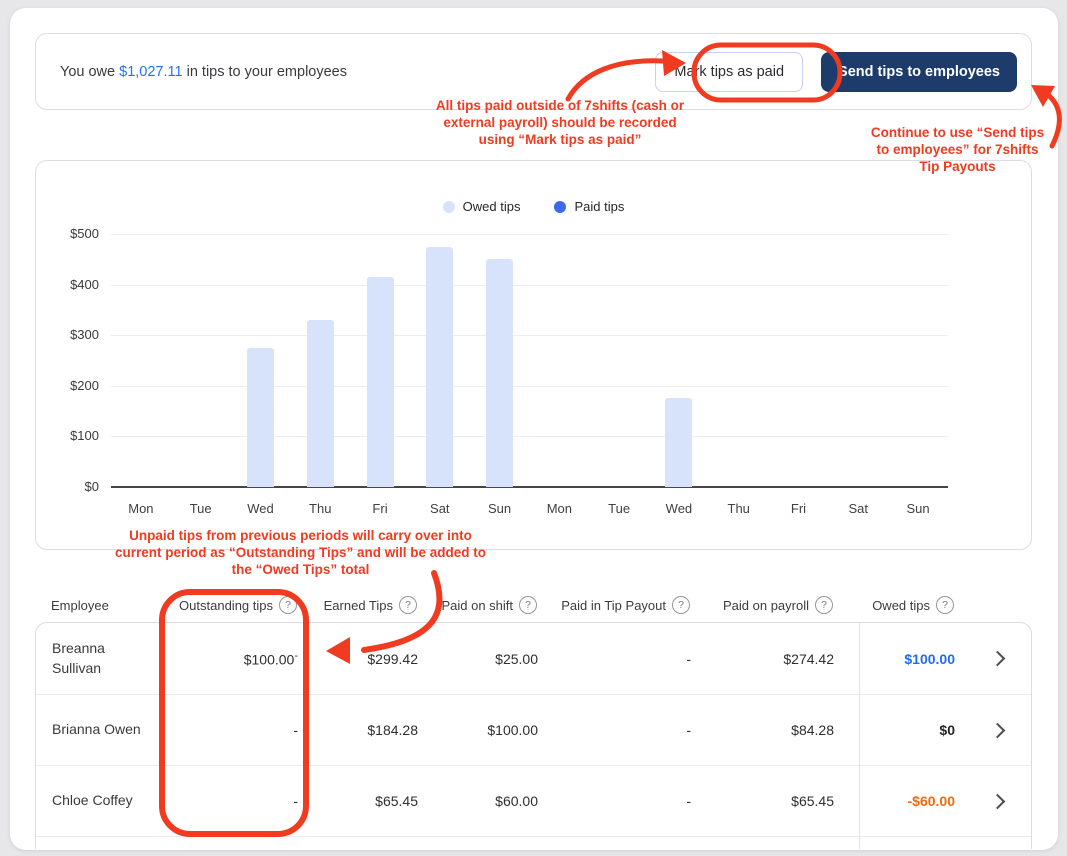 This screenshot has width=1067, height=856. What do you see at coordinates (269, 659) in the screenshot?
I see `outstanding-amount: $100.00` at bounding box center [269, 659].